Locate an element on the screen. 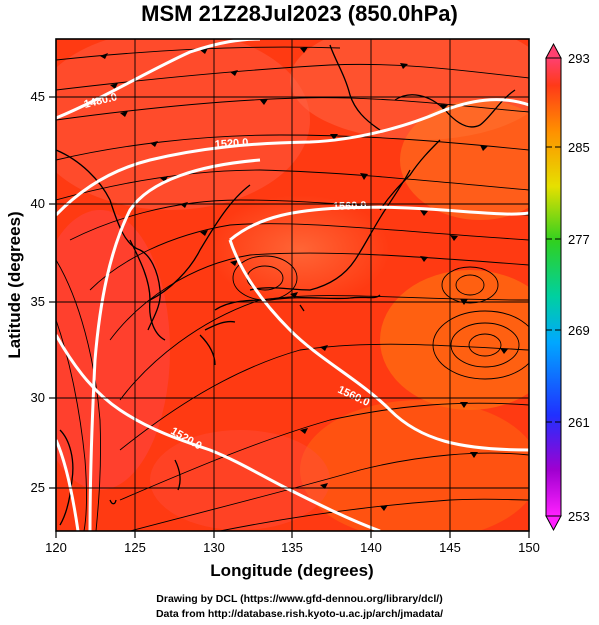  colorbar-label: 285 is located at coordinates (579, 147).